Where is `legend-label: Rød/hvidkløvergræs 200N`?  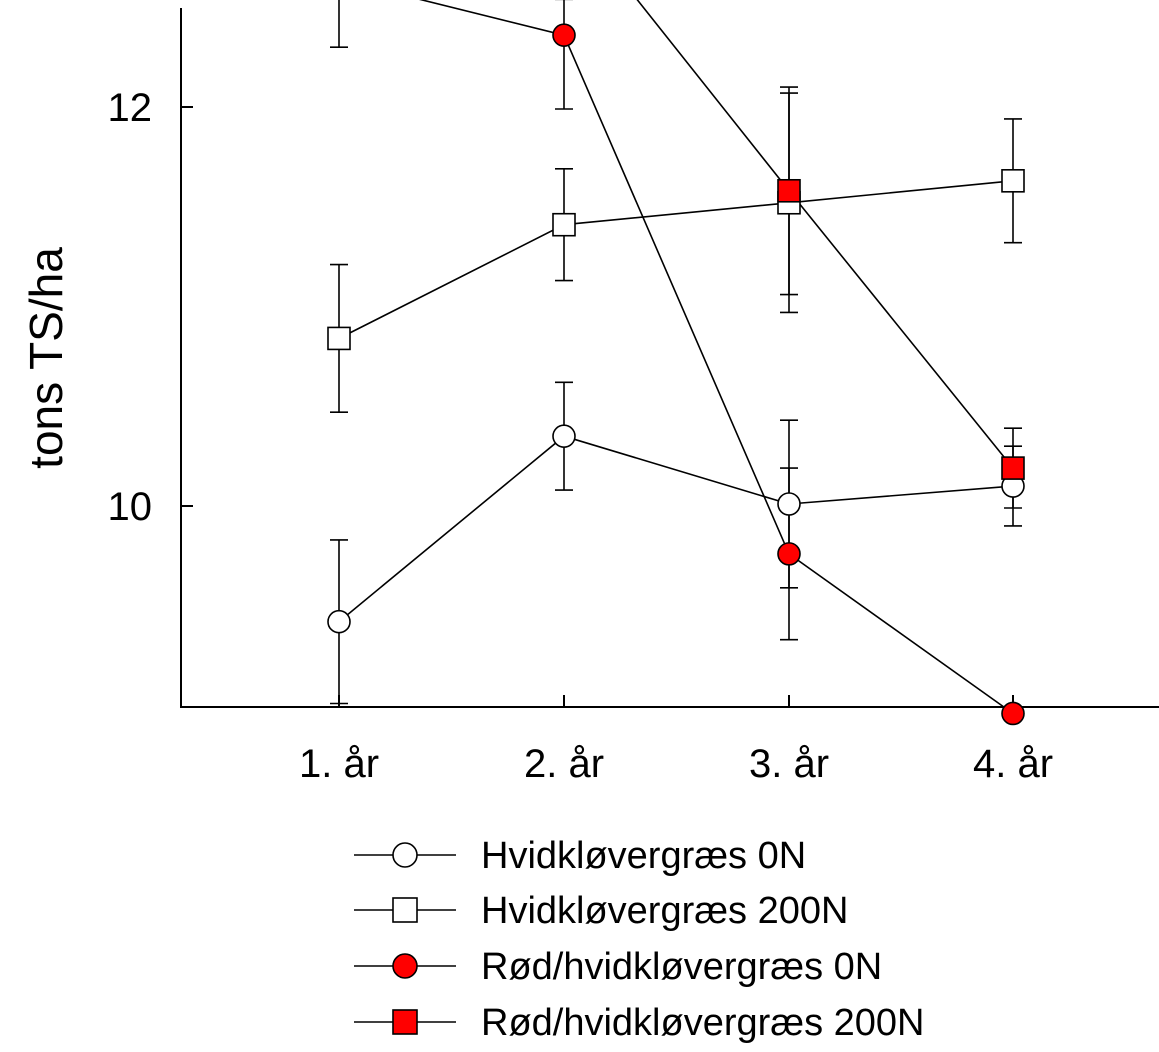 legend-label: Rød/hvidkløvergræs 200N is located at coordinates (702, 1023).